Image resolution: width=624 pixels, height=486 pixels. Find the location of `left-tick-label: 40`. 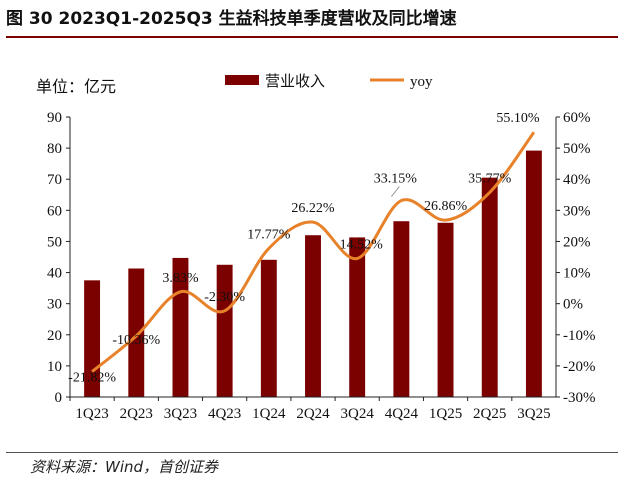

left-tick-label: 40 is located at coordinates (54, 274).